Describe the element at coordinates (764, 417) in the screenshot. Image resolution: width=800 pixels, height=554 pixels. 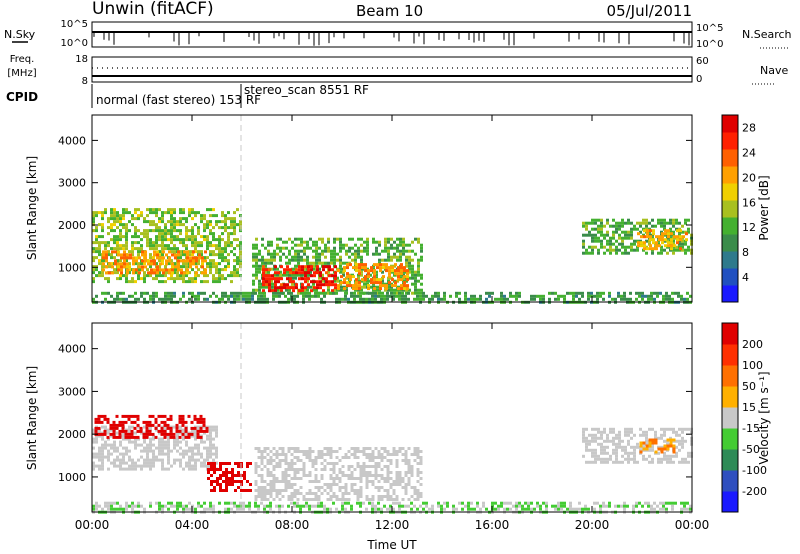
I see `velocity-colorbar-label: Velocity [m s⁻¹]` at that location.